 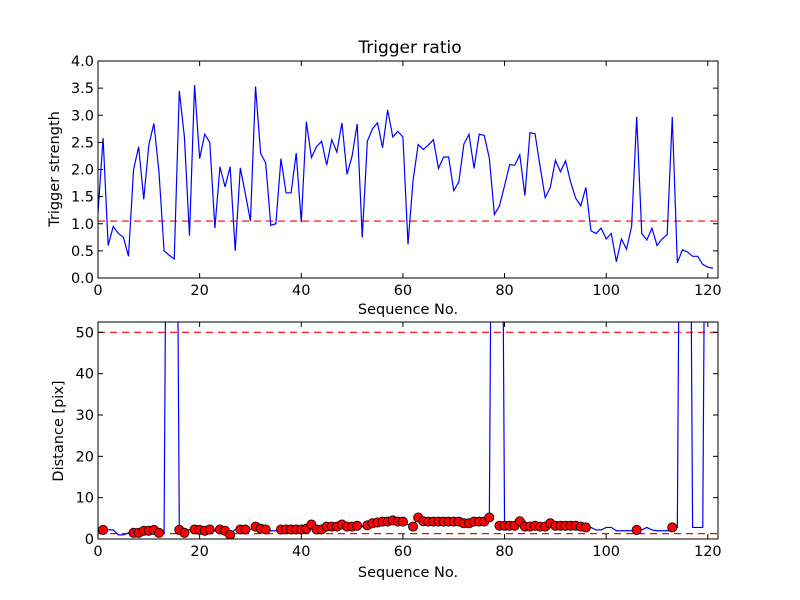 I want to click on y-tick-label: 2.0, so click(x=82, y=171).